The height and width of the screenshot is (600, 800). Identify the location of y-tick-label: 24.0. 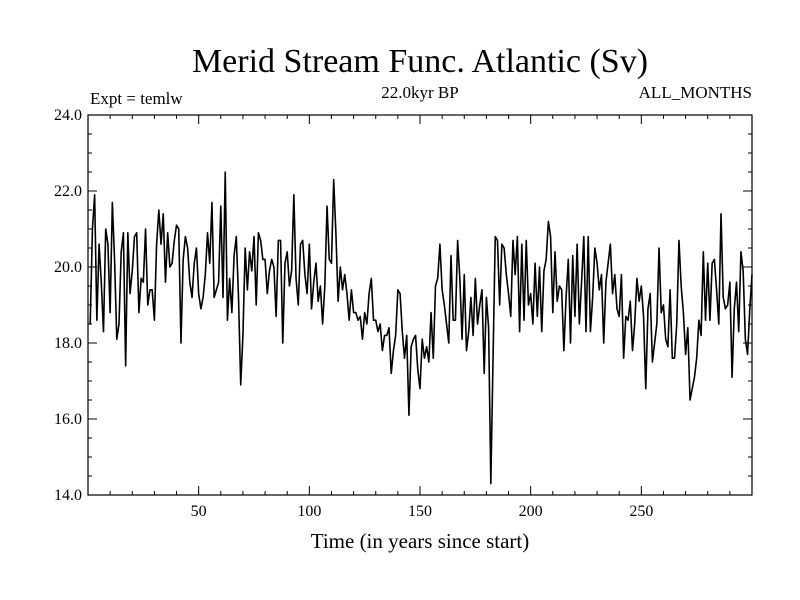
(68, 115).